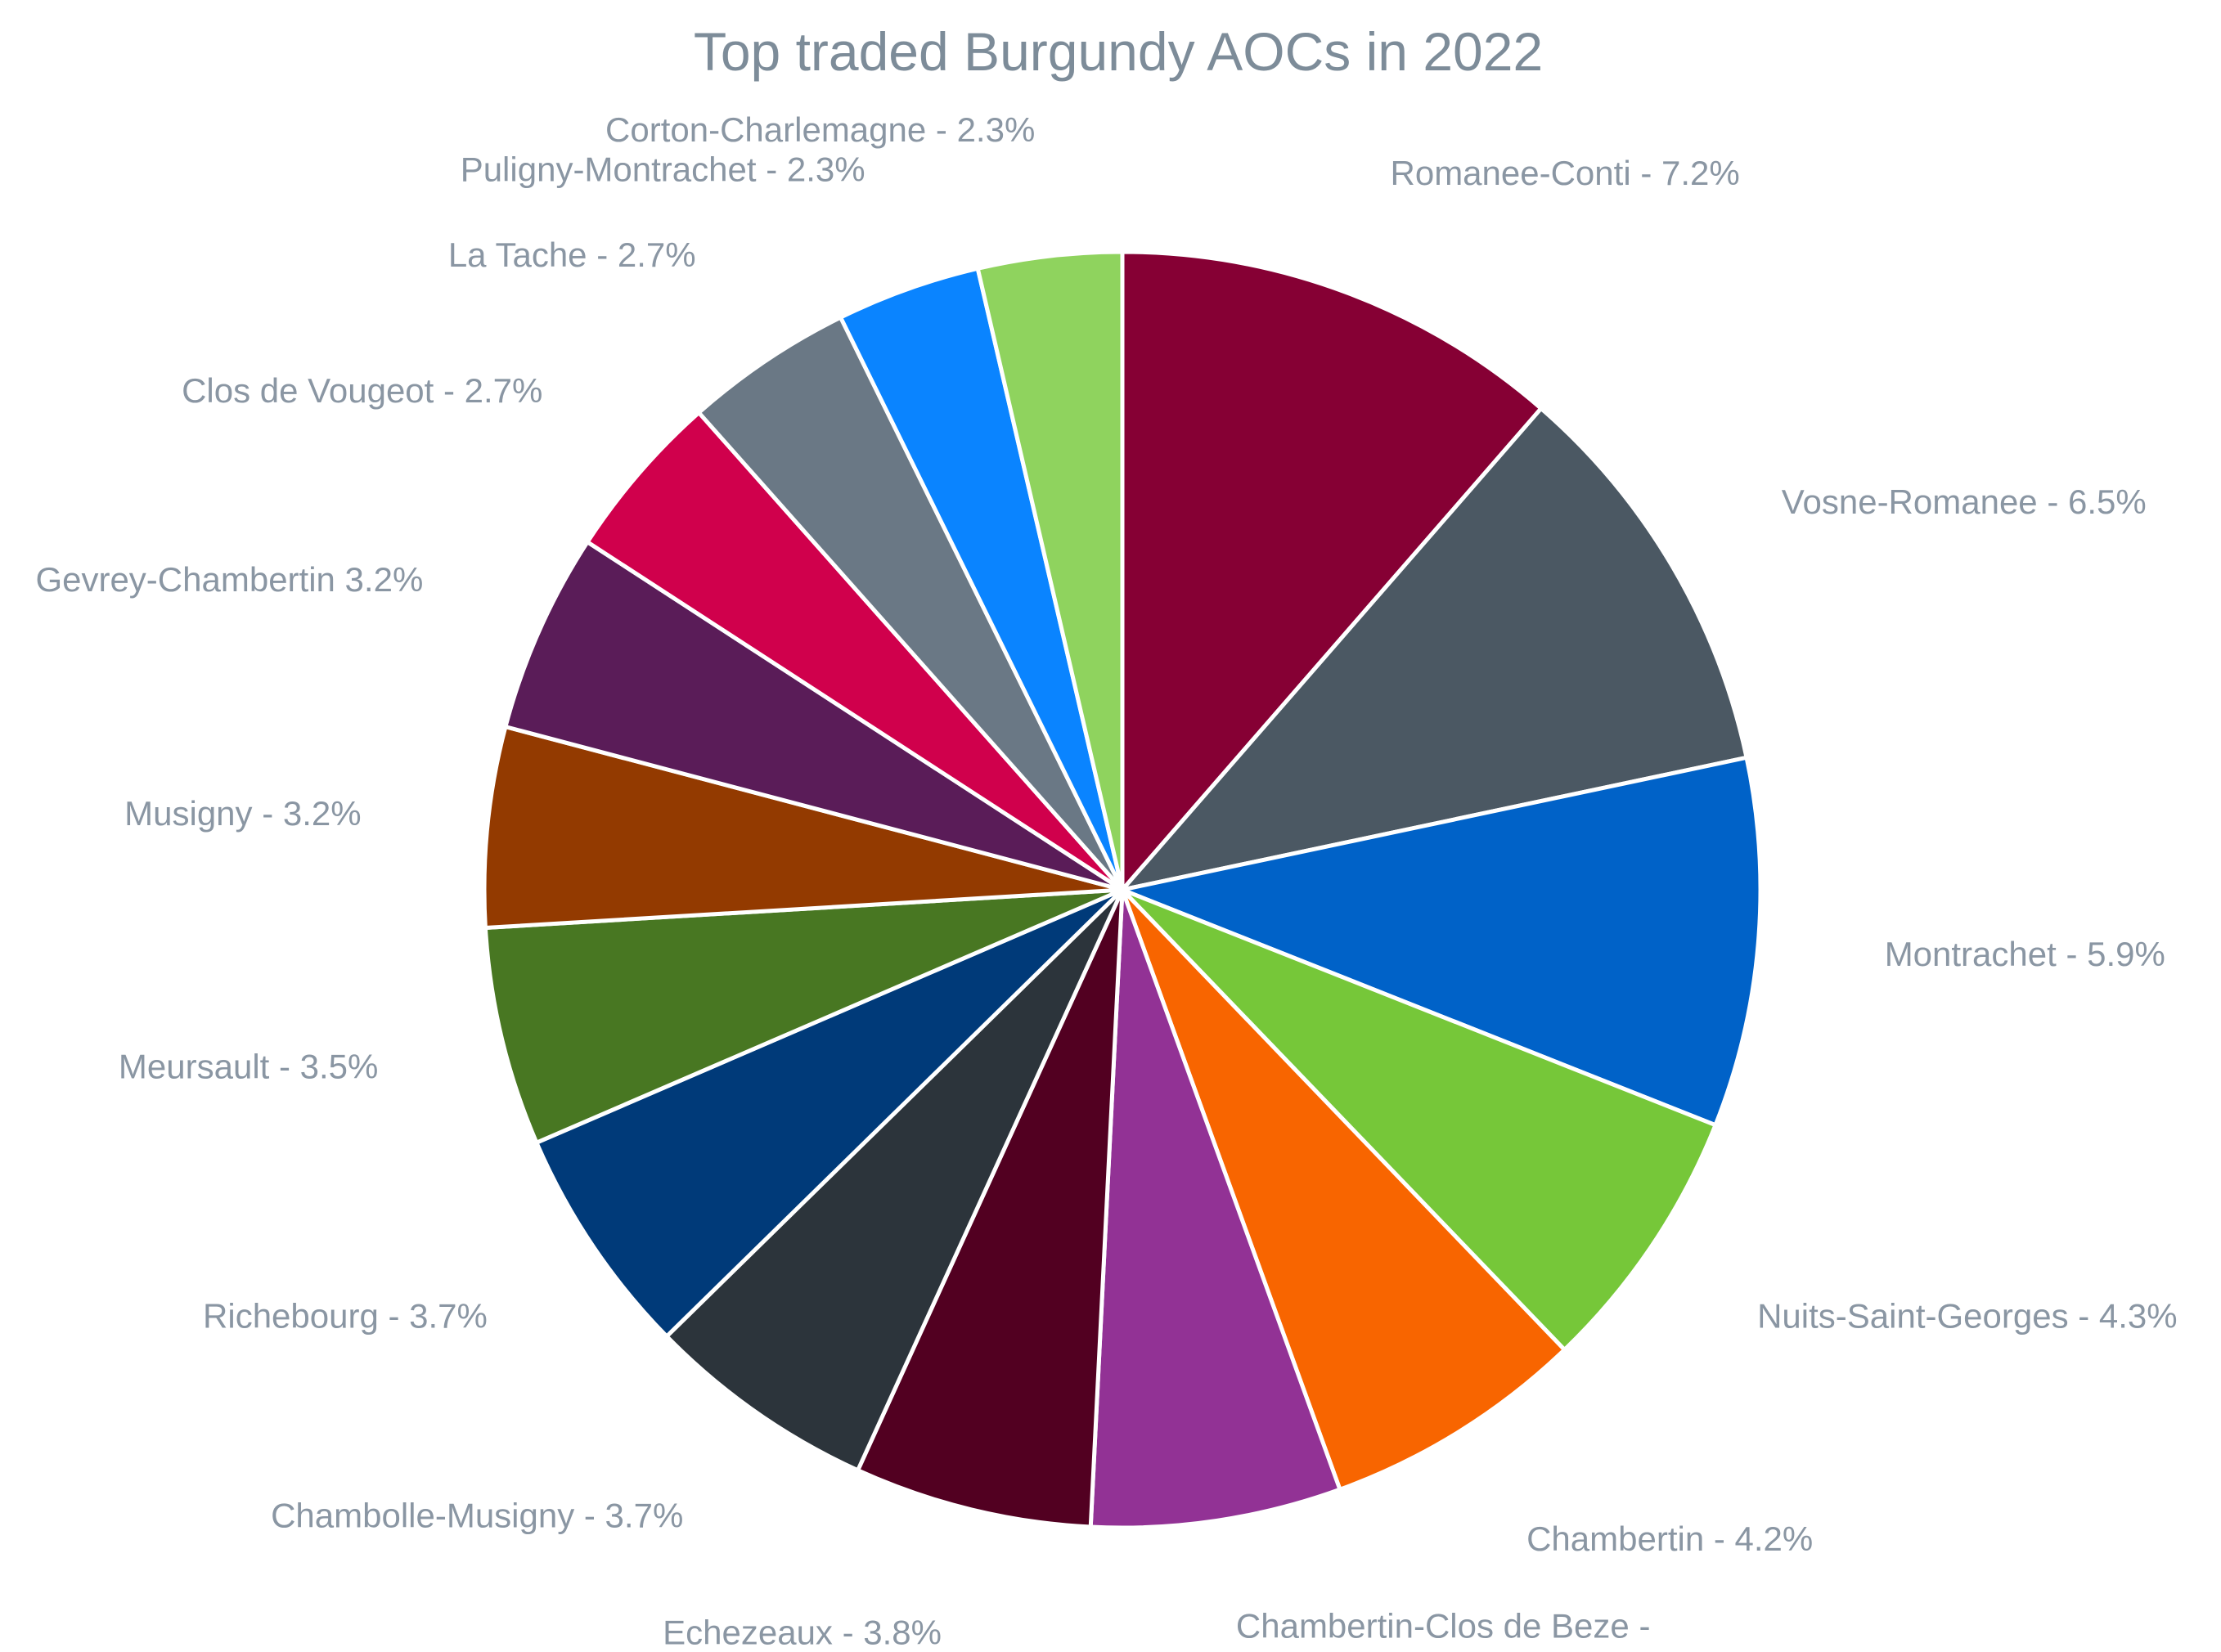 The image size is (2221, 1652). What do you see at coordinates (1669, 1539) in the screenshot?
I see `slice-label-4: Chambertin - 4.2%` at bounding box center [1669, 1539].